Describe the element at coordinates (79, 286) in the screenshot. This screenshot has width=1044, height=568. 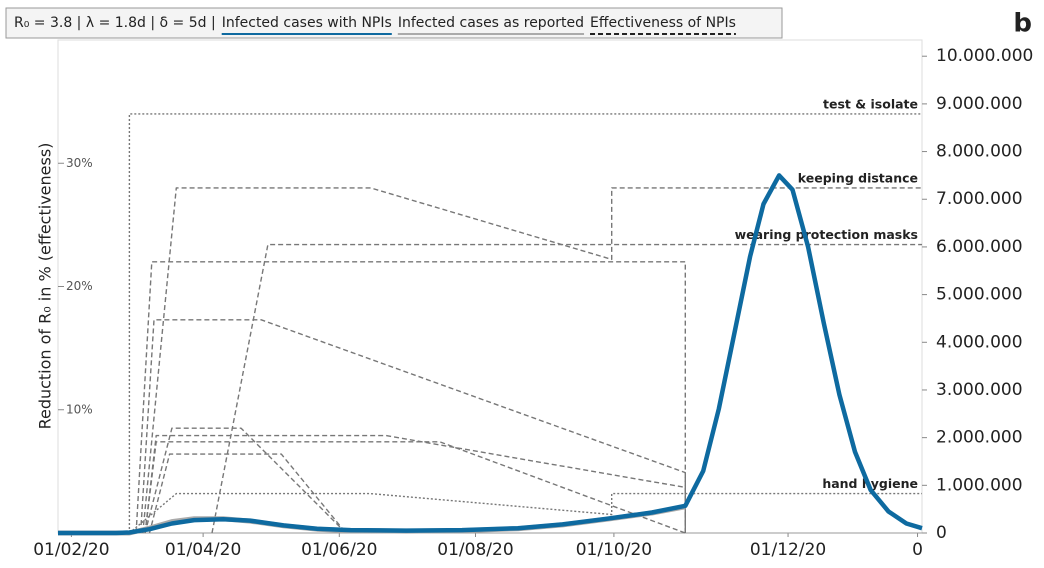
I see `y-tick-label: 20%` at that location.